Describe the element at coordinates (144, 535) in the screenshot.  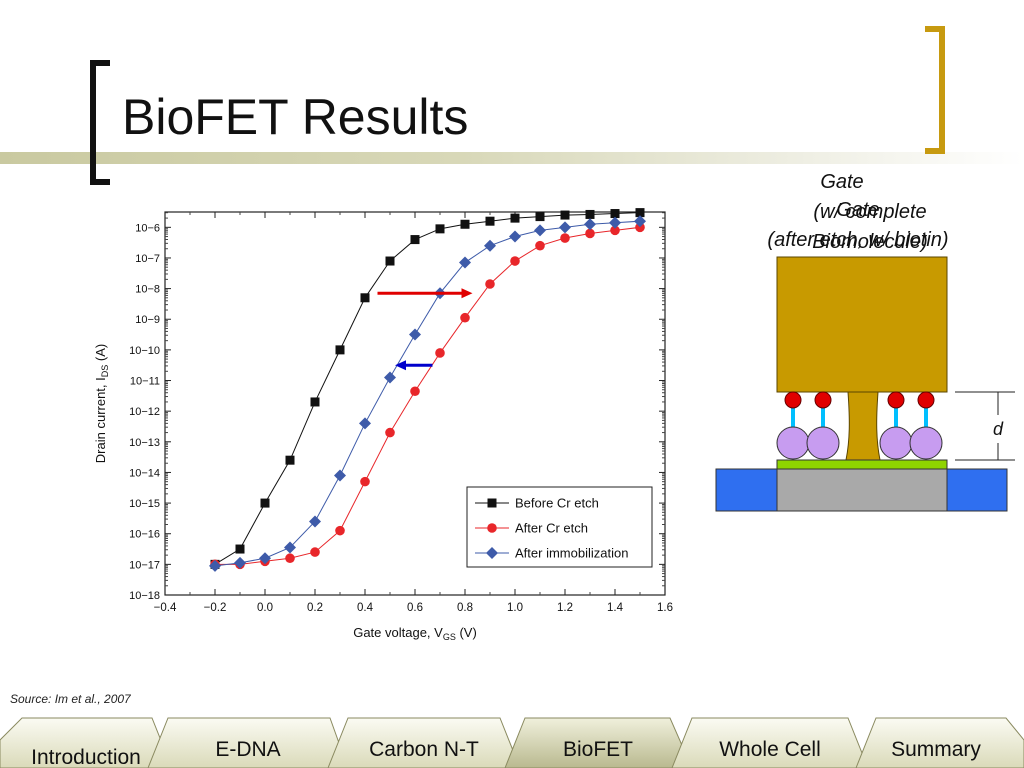
I see `y-tick-label: 10−16` at that location.